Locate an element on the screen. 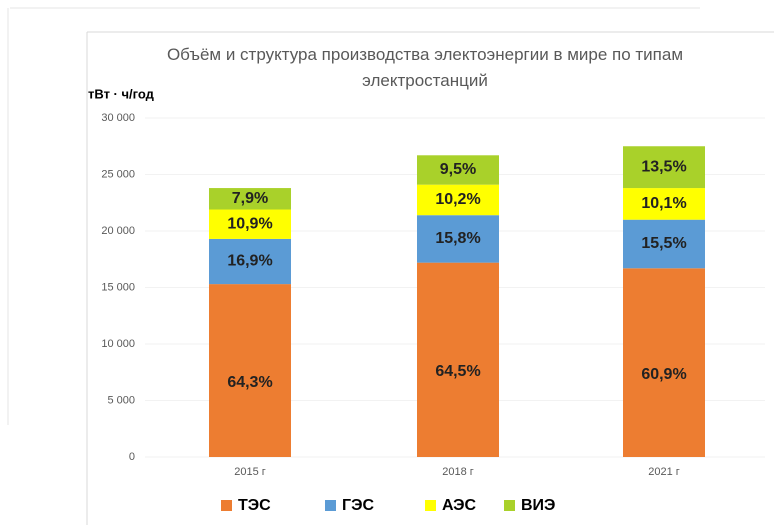  y-tick-label: 10 000 is located at coordinates (118, 344).